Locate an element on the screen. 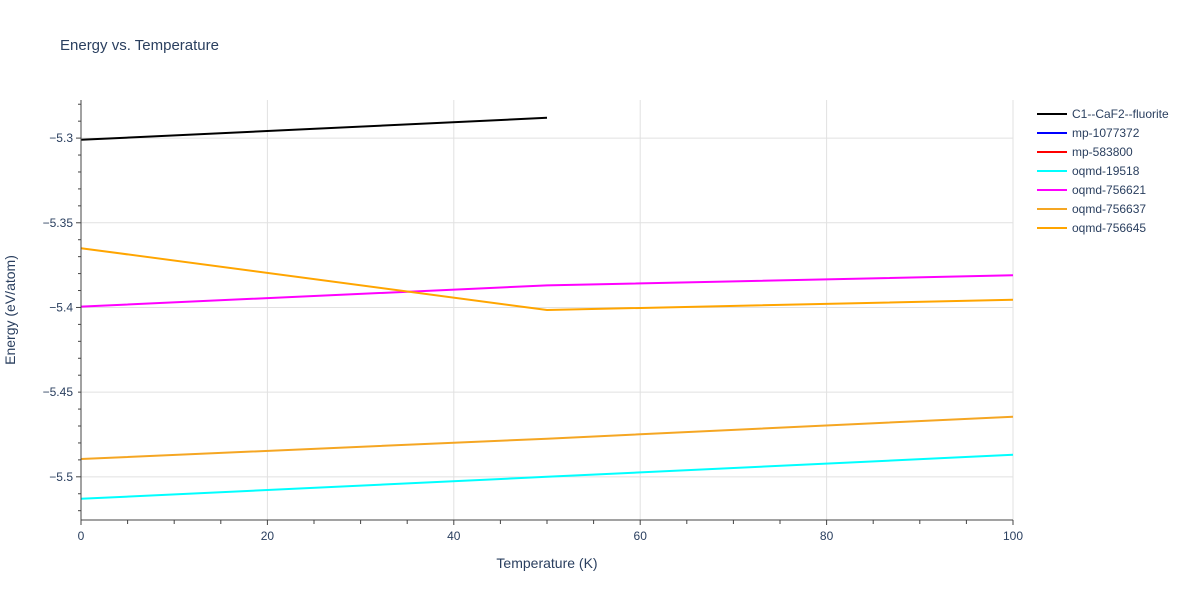 The height and width of the screenshot is (600, 1200). legend-label: C1--CaF2--fluorite is located at coordinates (1120, 114).